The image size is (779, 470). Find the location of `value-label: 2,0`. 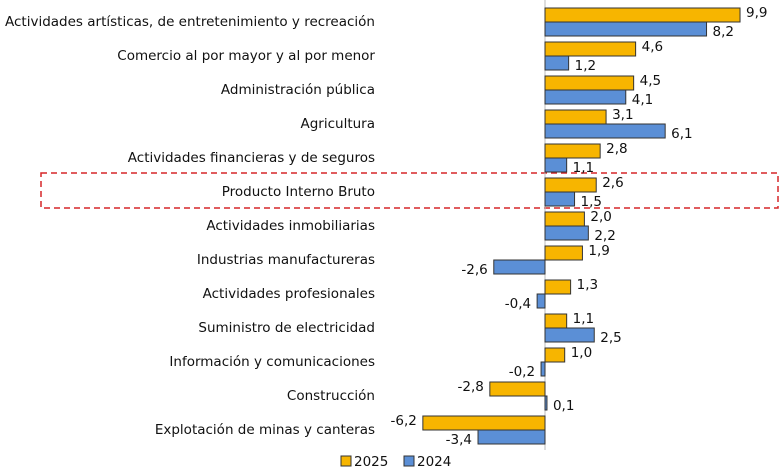

value-label: 2,0 is located at coordinates (600, 217).